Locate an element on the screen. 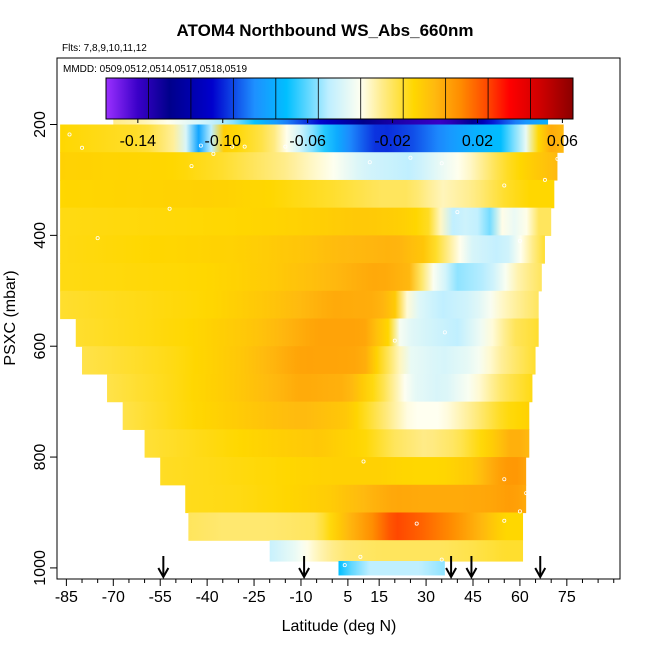 The image size is (650, 650). flights-label: Flts: 7,8,9,10,11,12 is located at coordinates (104, 48).